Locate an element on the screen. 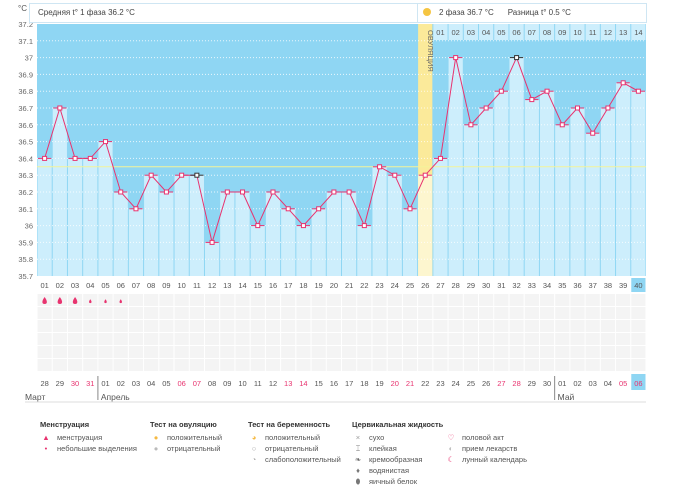 This screenshot has height=504, width=677. calendar-date: 26 is located at coordinates (486, 383).